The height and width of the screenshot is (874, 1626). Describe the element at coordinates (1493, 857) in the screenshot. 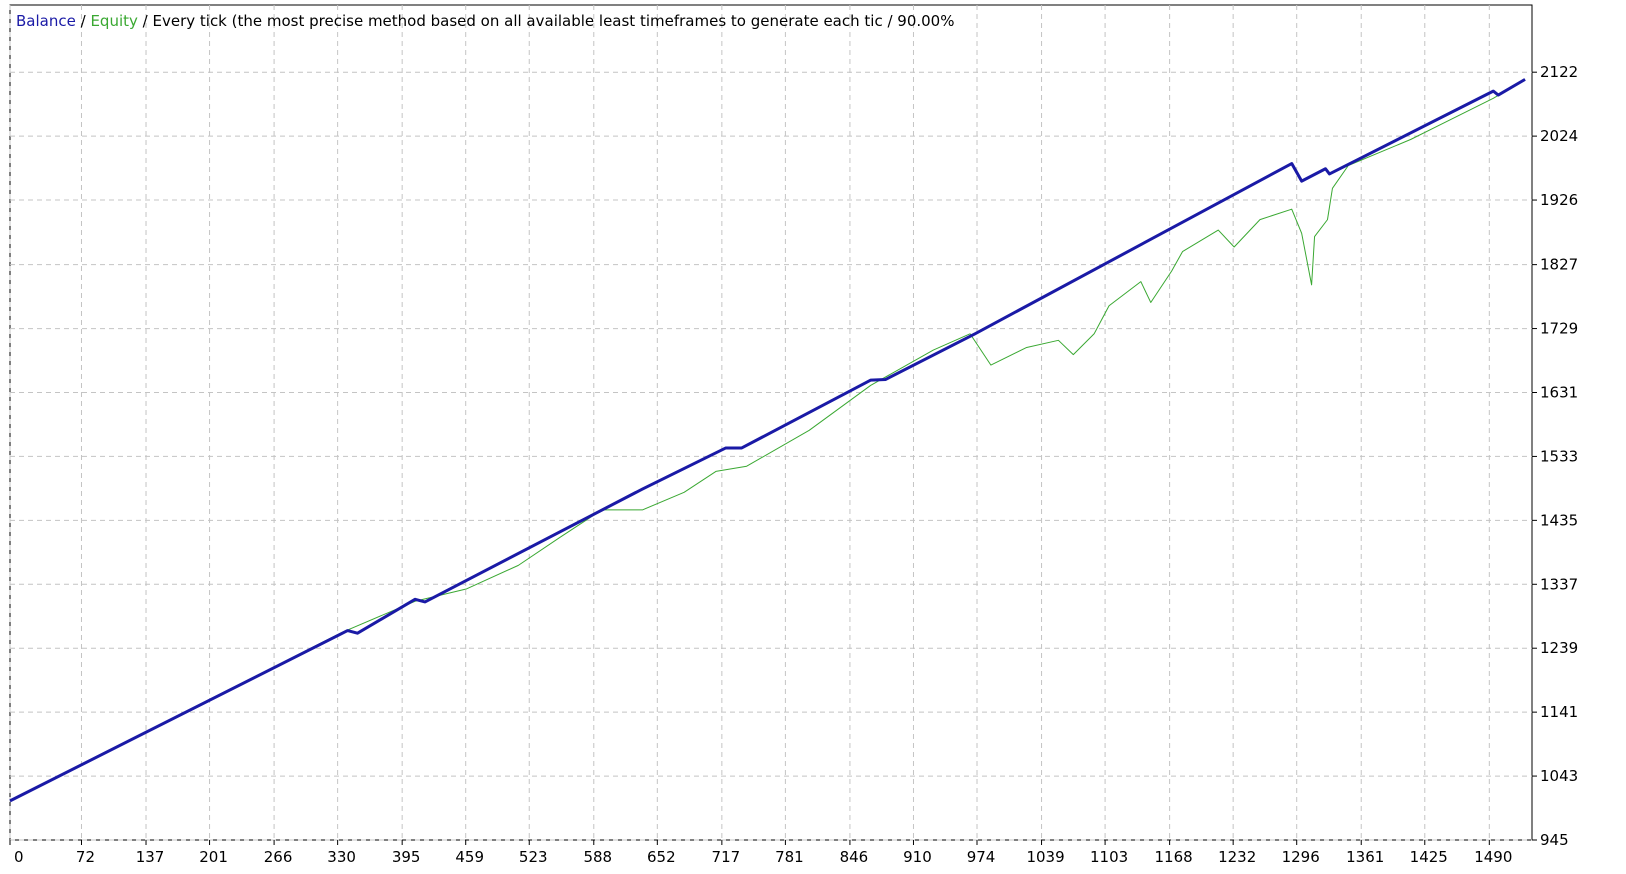

I see `x-tick-label: 1490` at that location.